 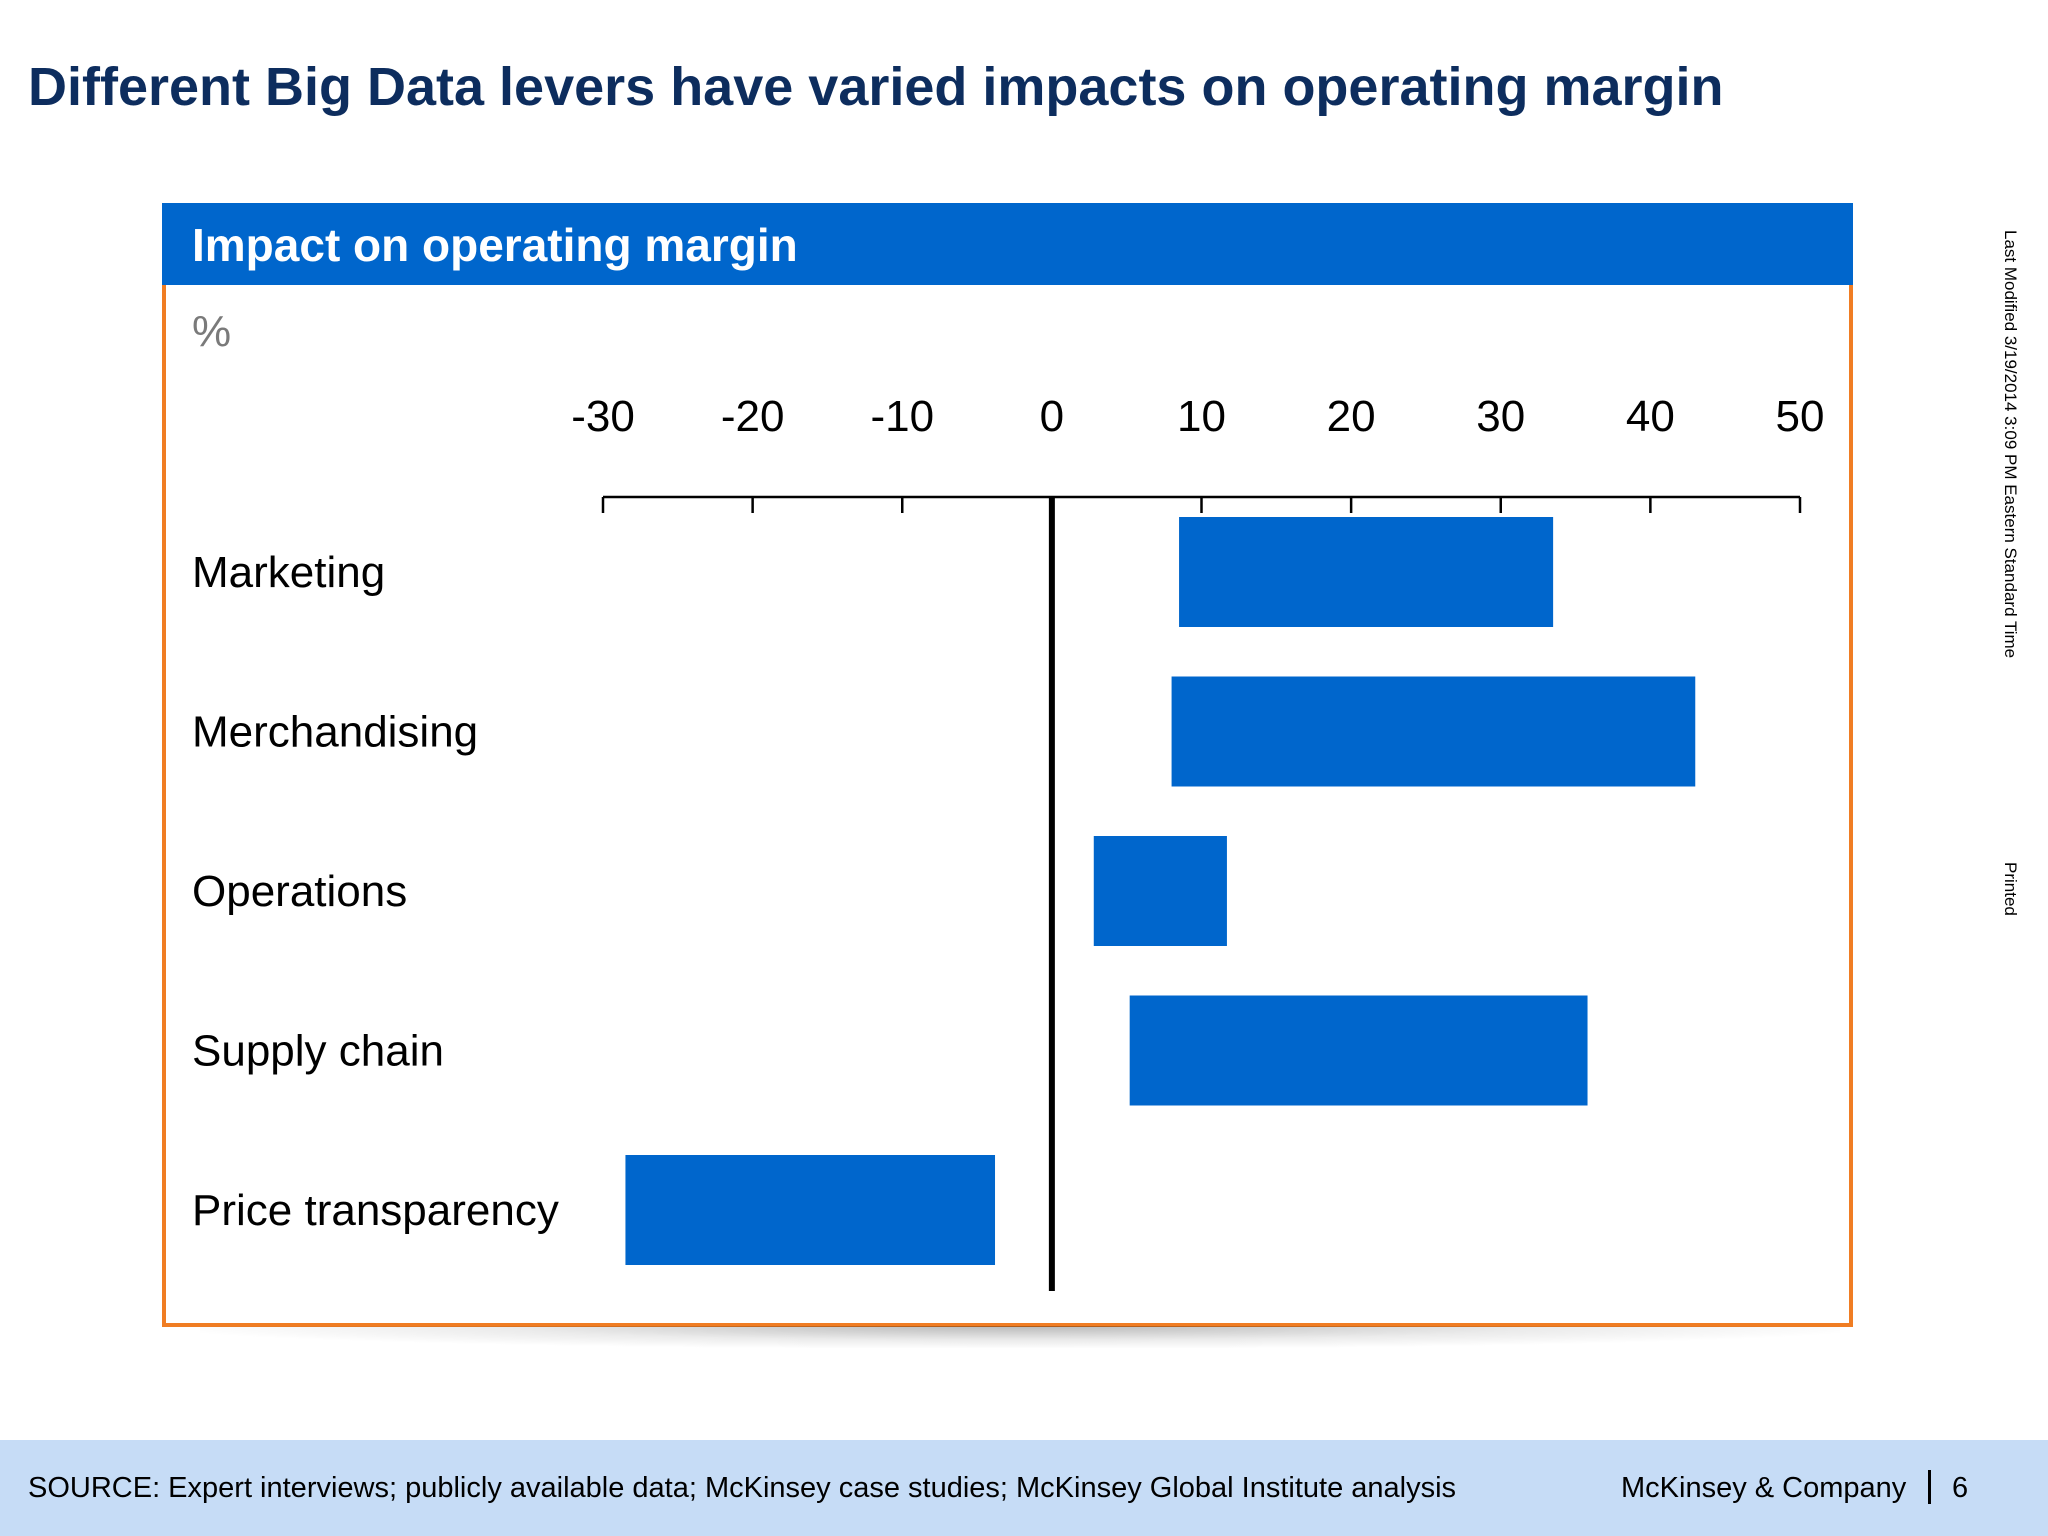 I want to click on category-label: Price transparency, so click(x=375, y=1210).